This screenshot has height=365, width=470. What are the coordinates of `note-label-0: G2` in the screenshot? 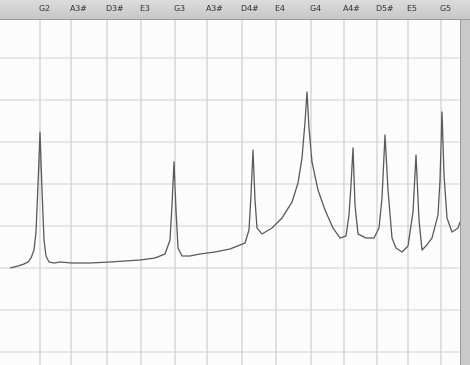 It's located at (44, 8).